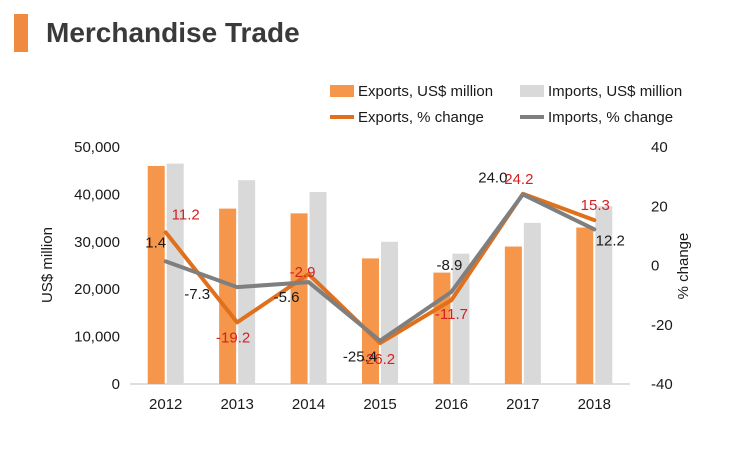  What do you see at coordinates (655, 266) in the screenshot?
I see `y2-tick-label: 0` at bounding box center [655, 266].